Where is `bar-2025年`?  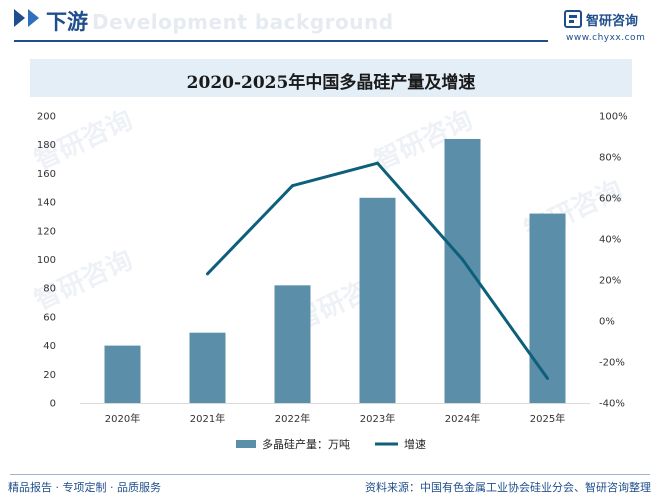
bar-2025年 is located at coordinates (547, 308).